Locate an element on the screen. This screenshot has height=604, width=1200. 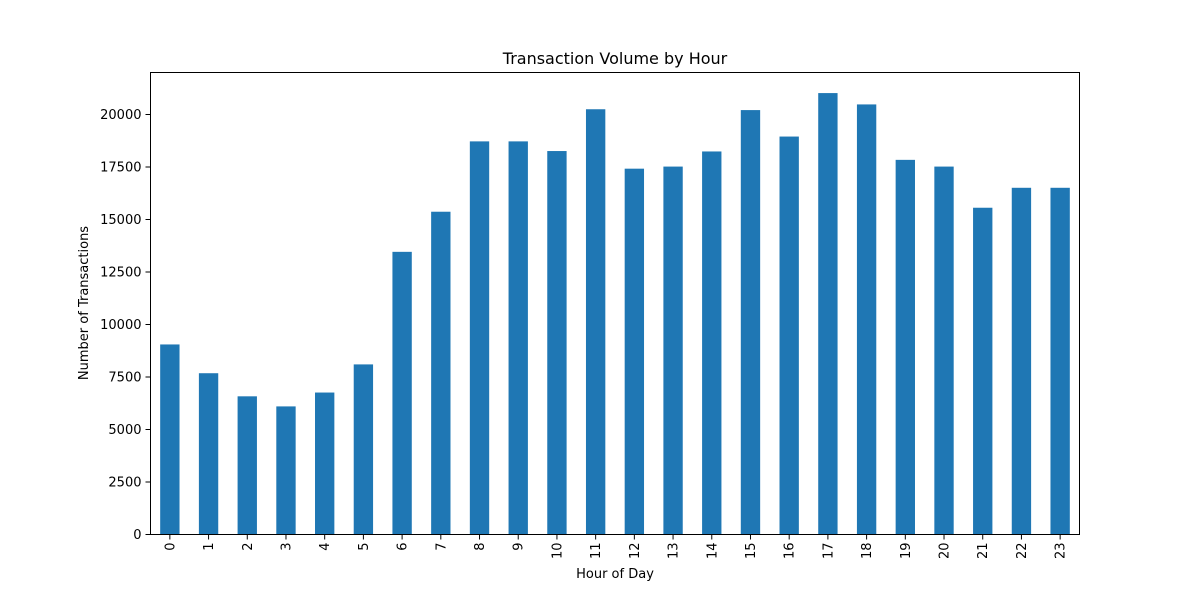
x-tick-label: 11 is located at coordinates (596, 551).